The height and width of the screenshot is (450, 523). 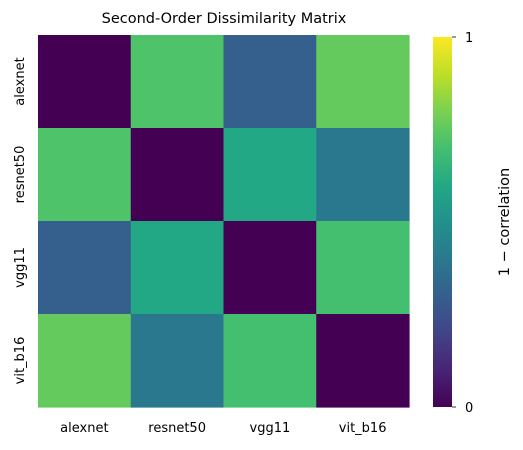 What do you see at coordinates (177, 268) in the screenshot?
I see `heatmap-cell-vgg11-resnet50` at bounding box center [177, 268].